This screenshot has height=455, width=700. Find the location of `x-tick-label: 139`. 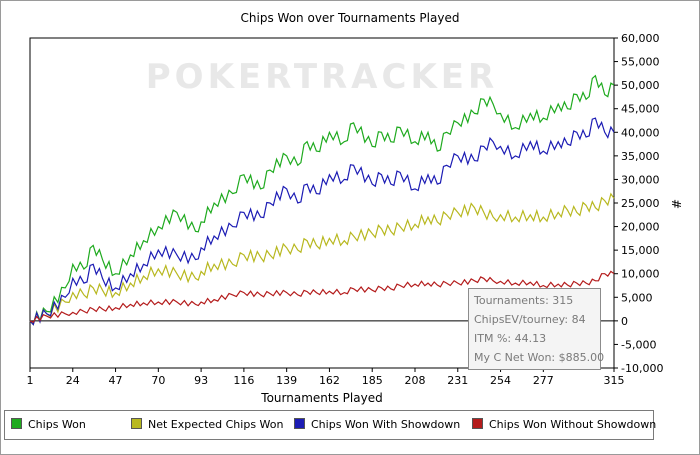

x-tick-label: 139 is located at coordinates (286, 380).